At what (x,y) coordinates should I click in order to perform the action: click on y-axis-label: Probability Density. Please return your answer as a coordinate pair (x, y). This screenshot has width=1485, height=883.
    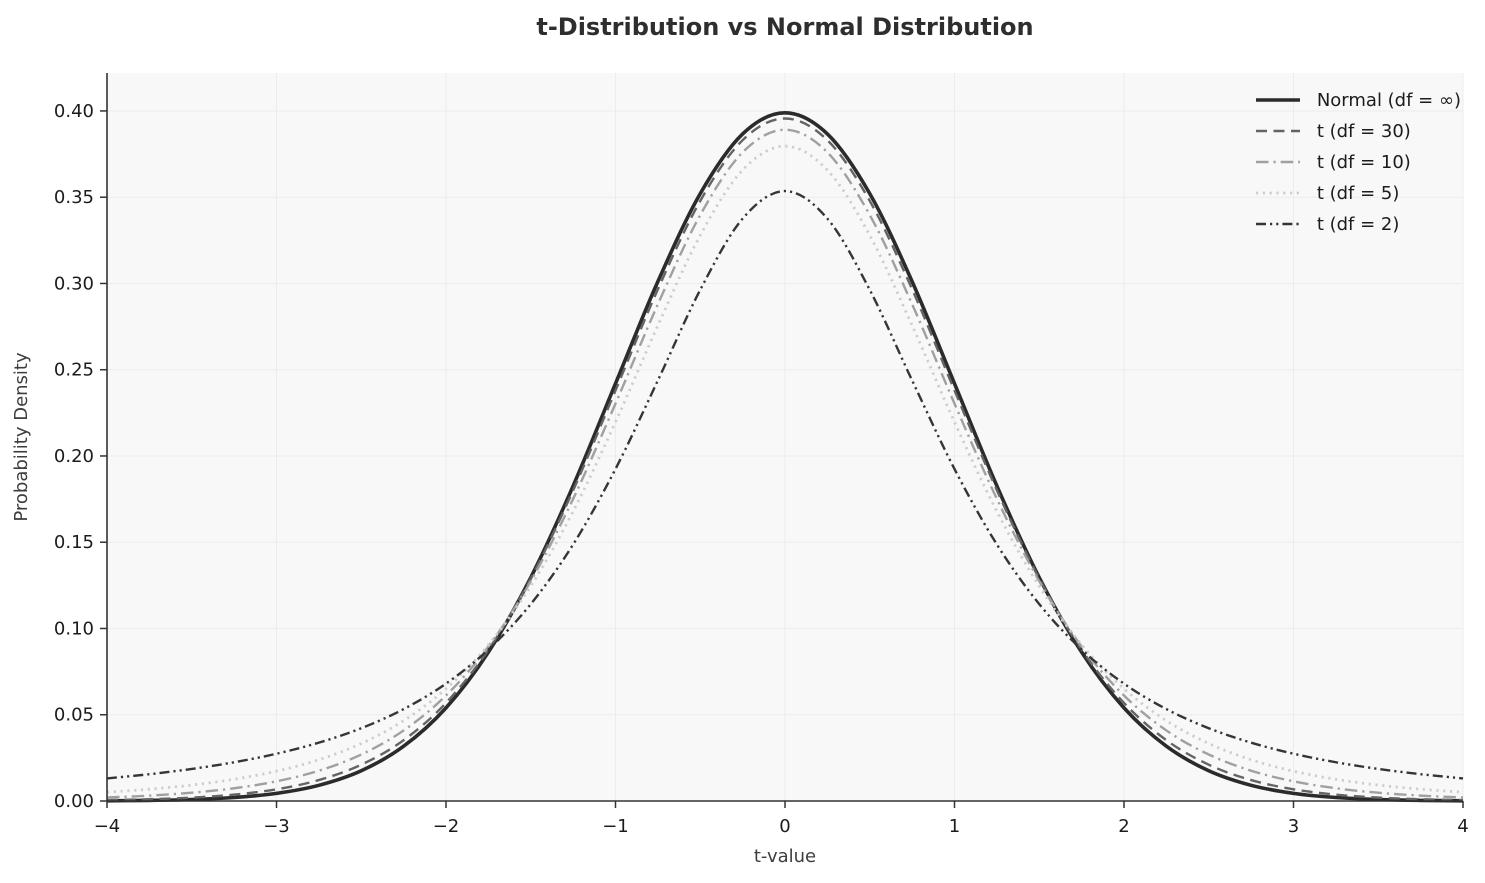
    Looking at the image, I should click on (21, 437).